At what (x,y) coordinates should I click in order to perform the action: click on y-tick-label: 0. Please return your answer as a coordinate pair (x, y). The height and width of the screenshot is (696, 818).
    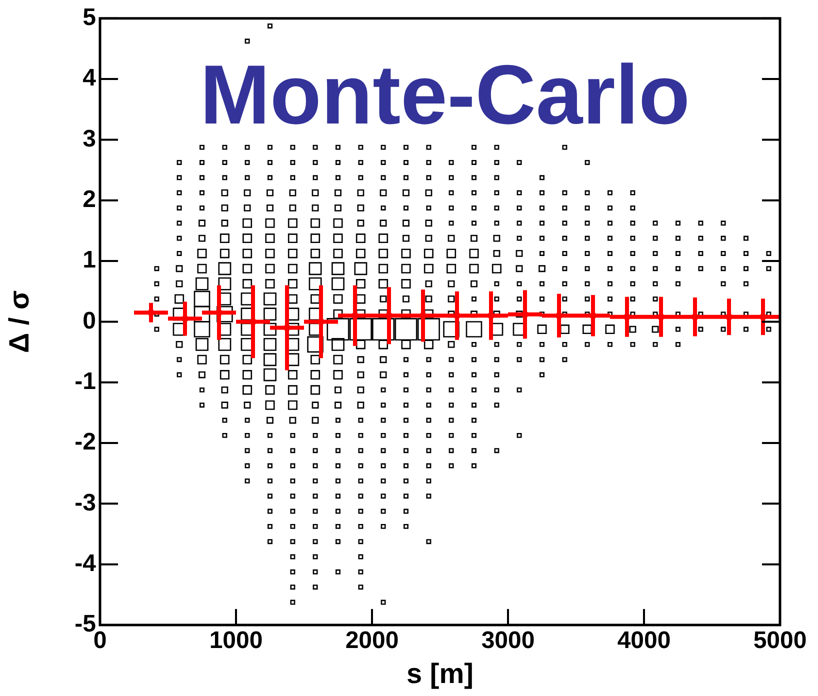
    Looking at the image, I should click on (89, 320).